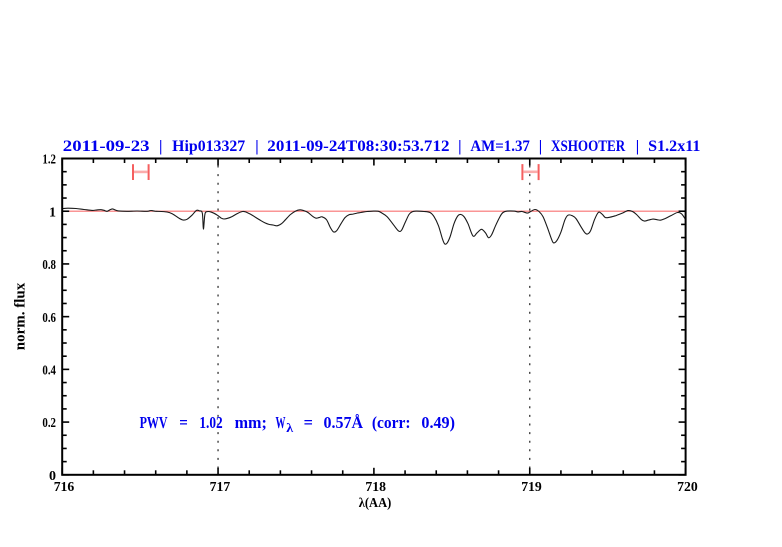 The height and width of the screenshot is (547, 782). What do you see at coordinates (531, 487) in the screenshot?
I see `svg-text: 719` at bounding box center [531, 487].